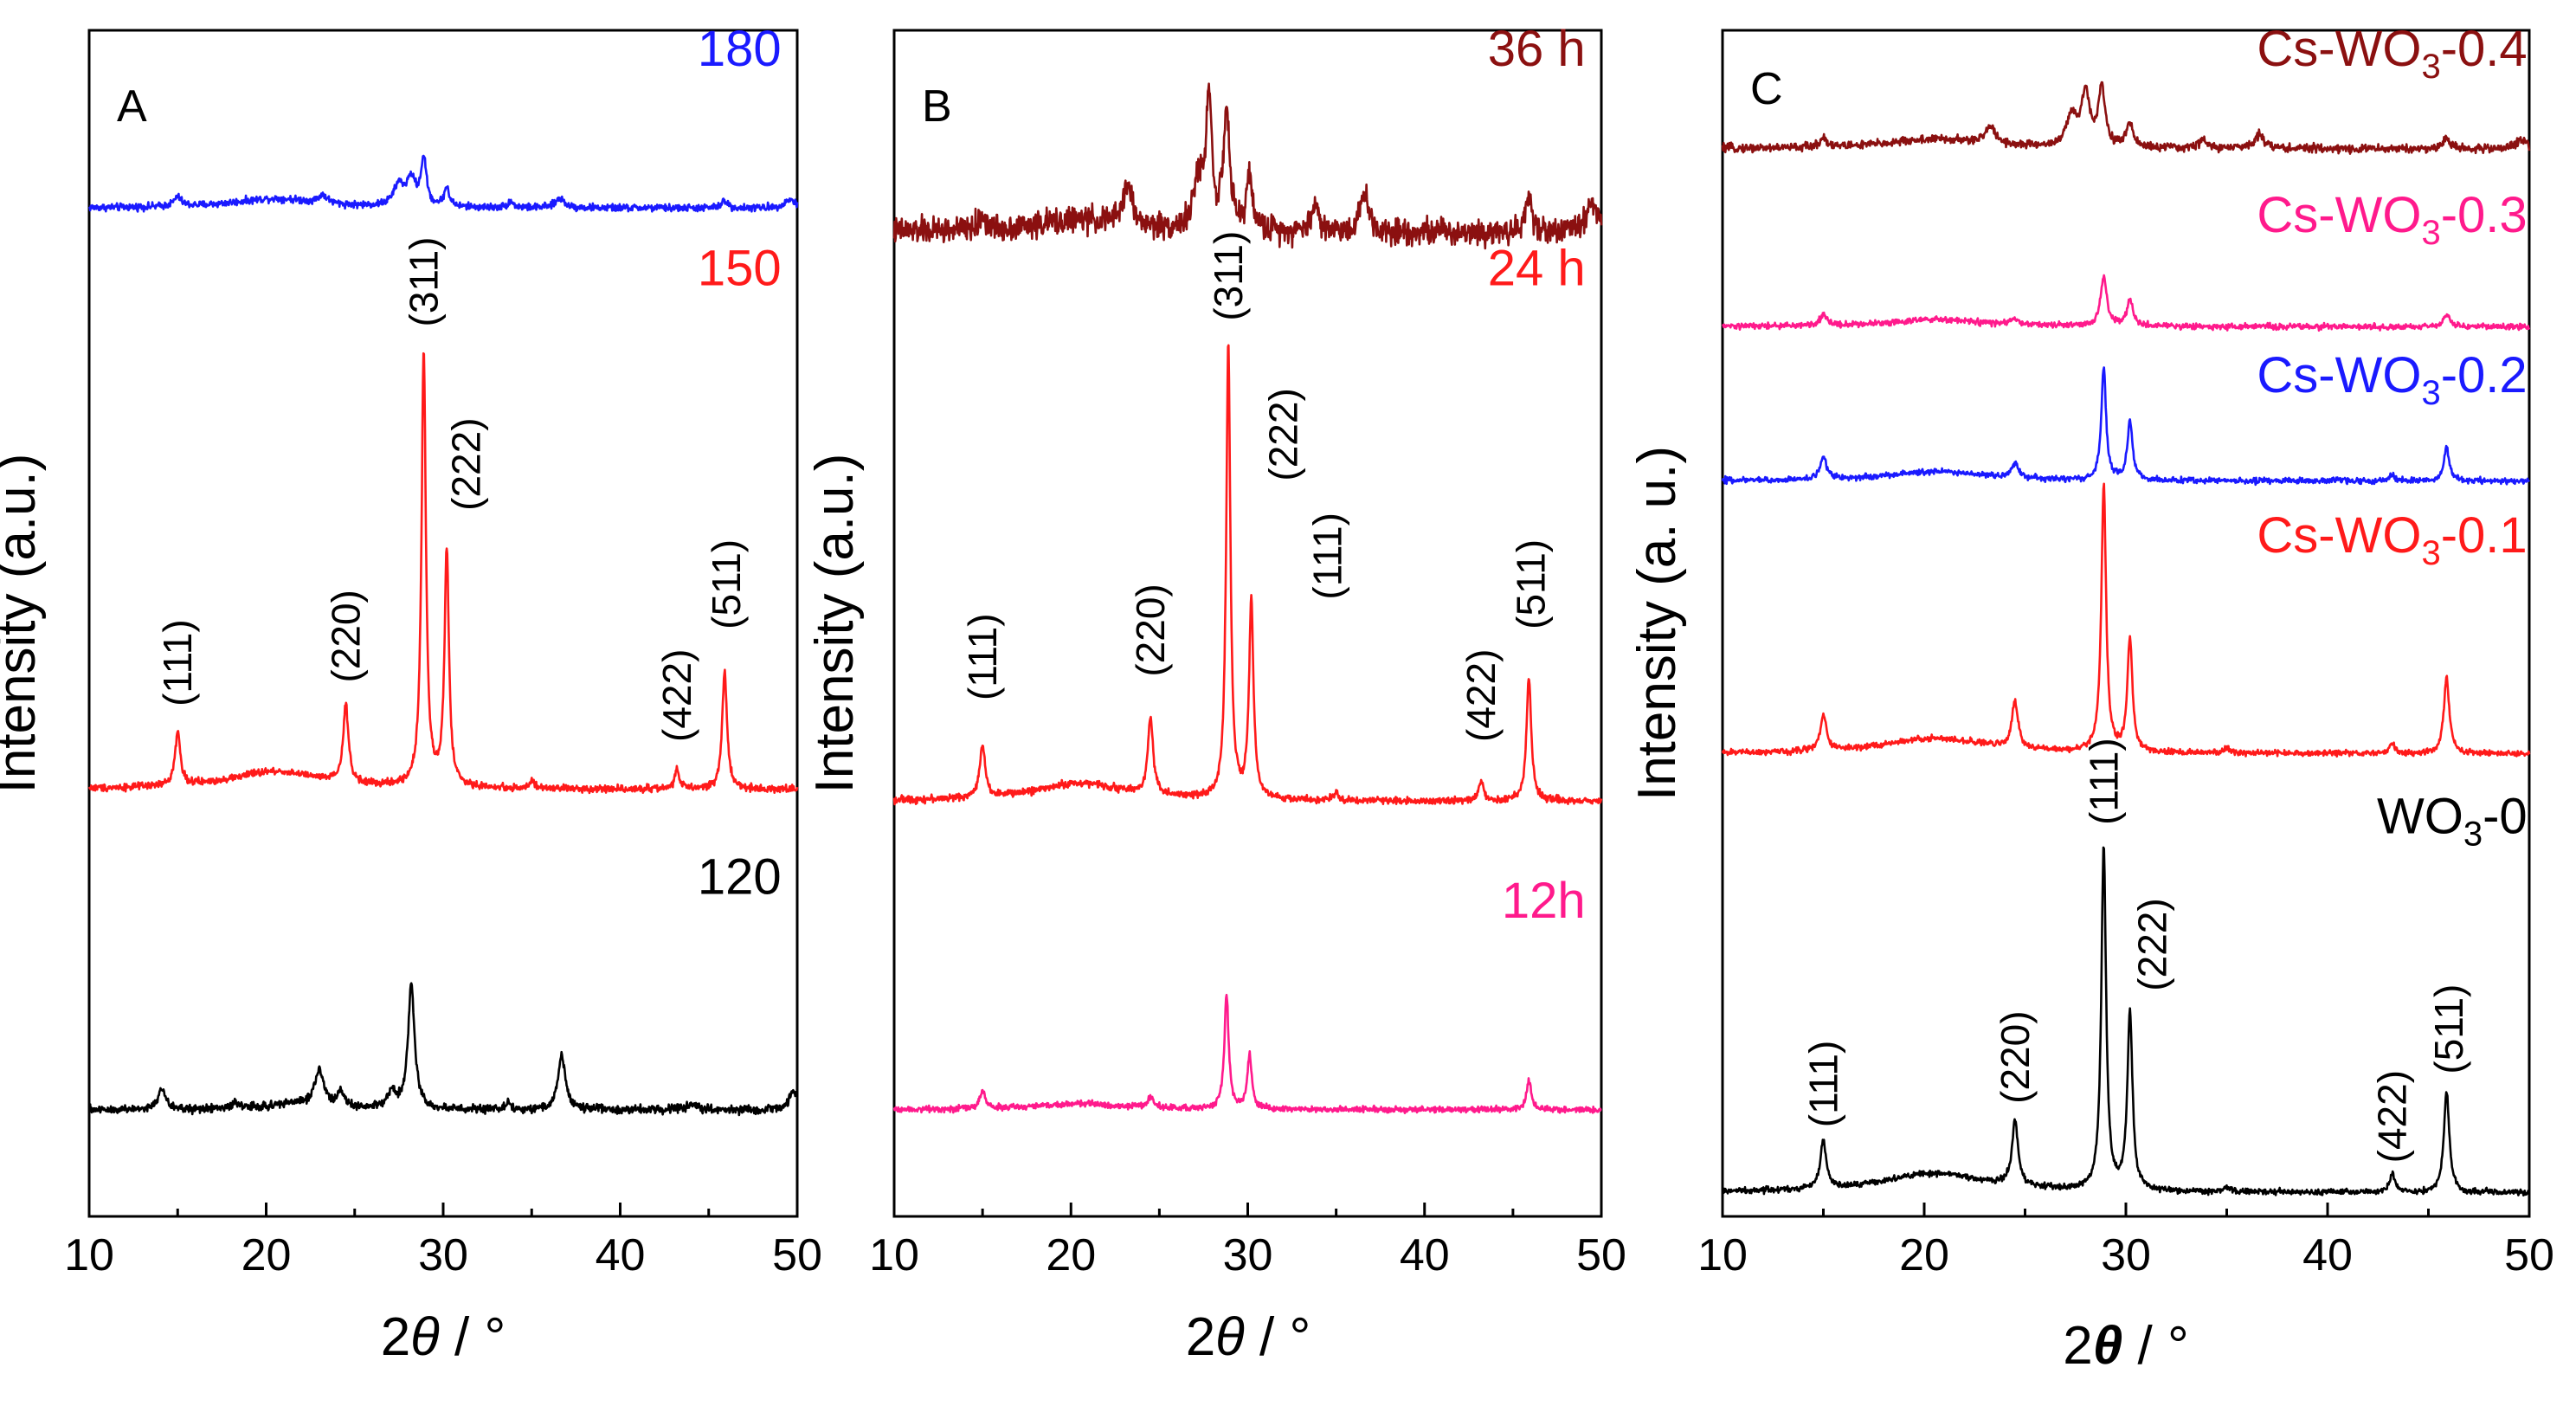  Describe the element at coordinates (1601, 1255) in the screenshot. I see `panel-b-x-tick-label: 50` at that location.